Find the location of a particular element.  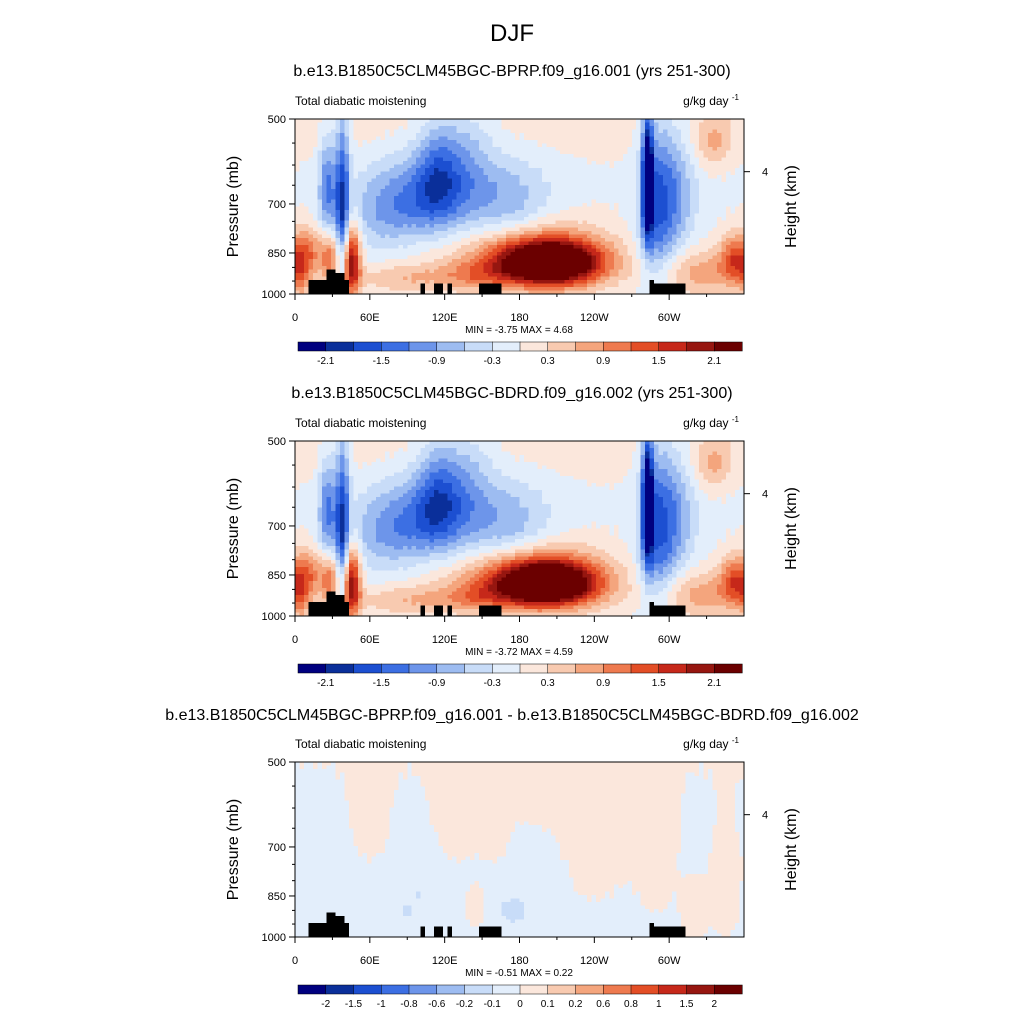

x-tick-label: 60W is located at coordinates (669, 640).